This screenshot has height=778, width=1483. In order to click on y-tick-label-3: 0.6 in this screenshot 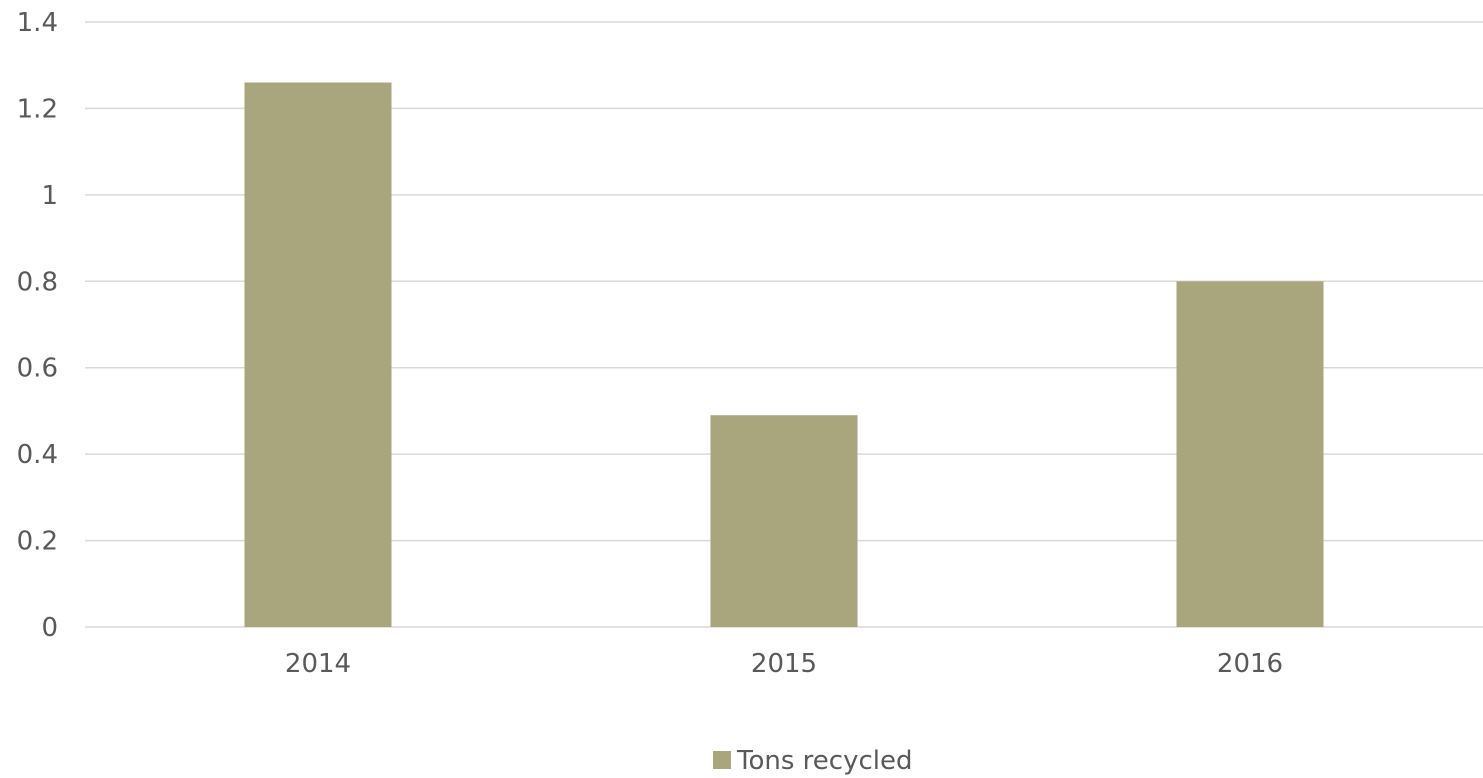, I will do `click(37, 369)`.